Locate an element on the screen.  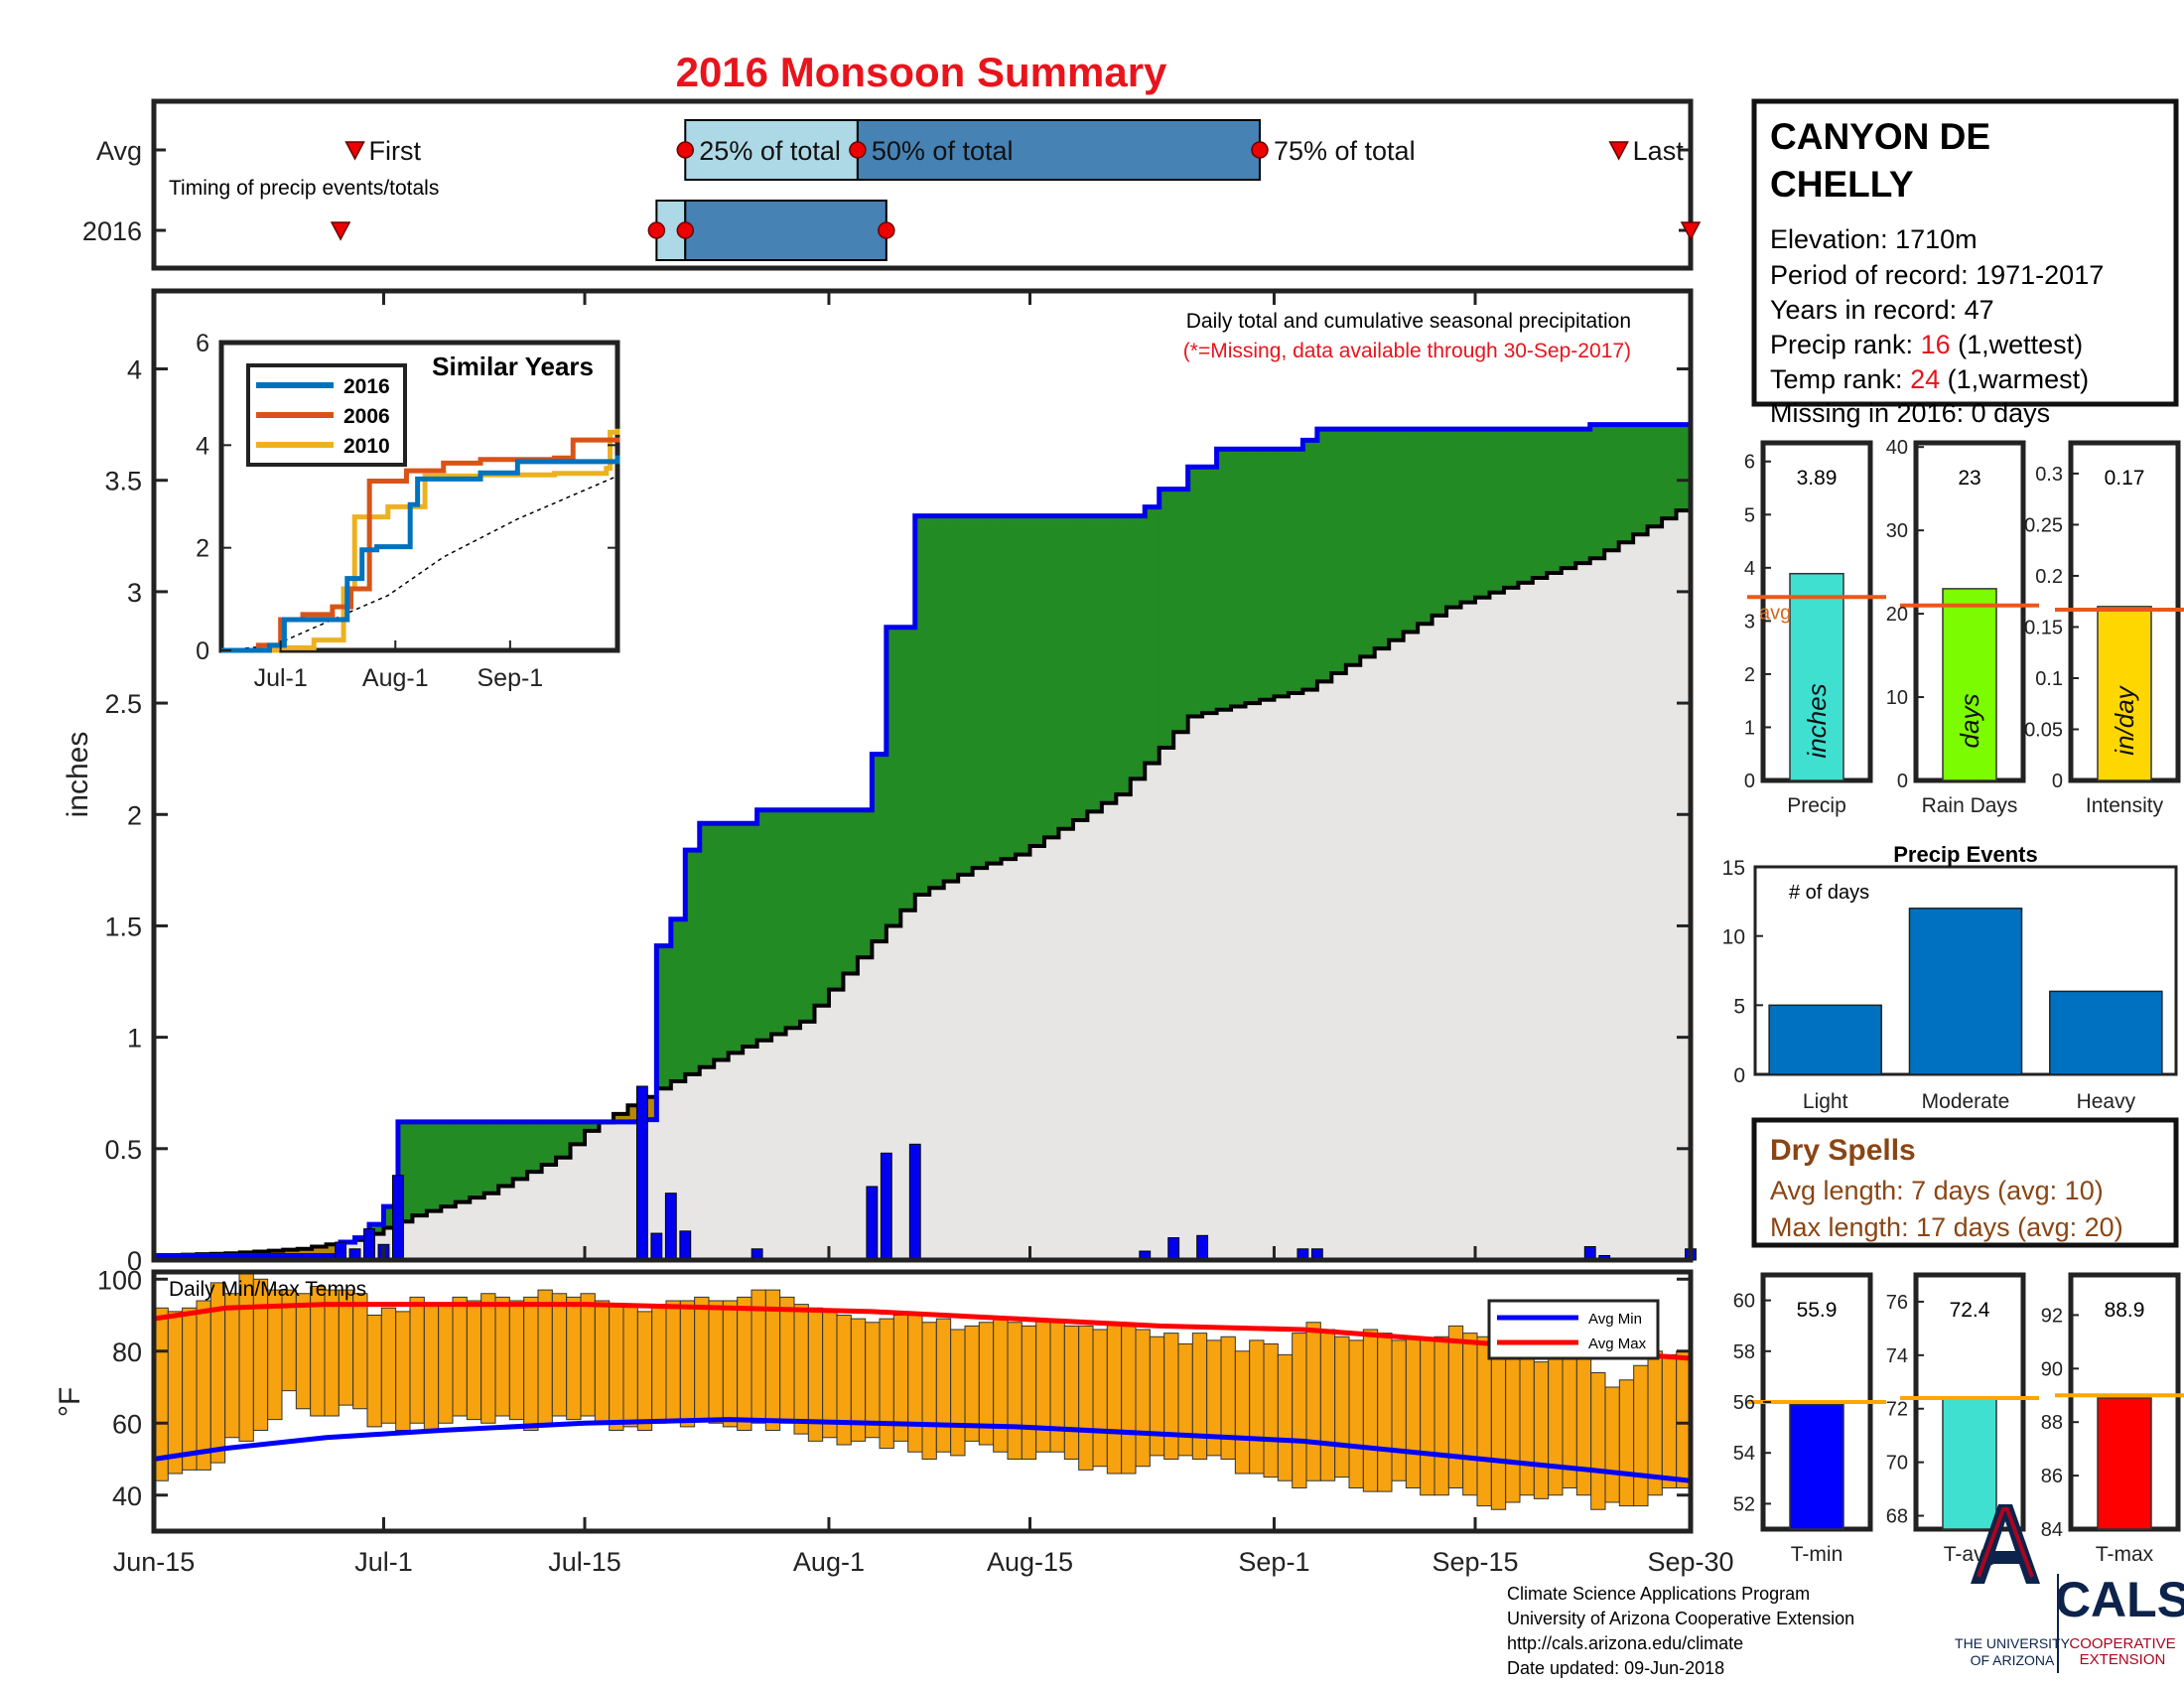
inset-series-2006 is located at coordinates (420, 545).